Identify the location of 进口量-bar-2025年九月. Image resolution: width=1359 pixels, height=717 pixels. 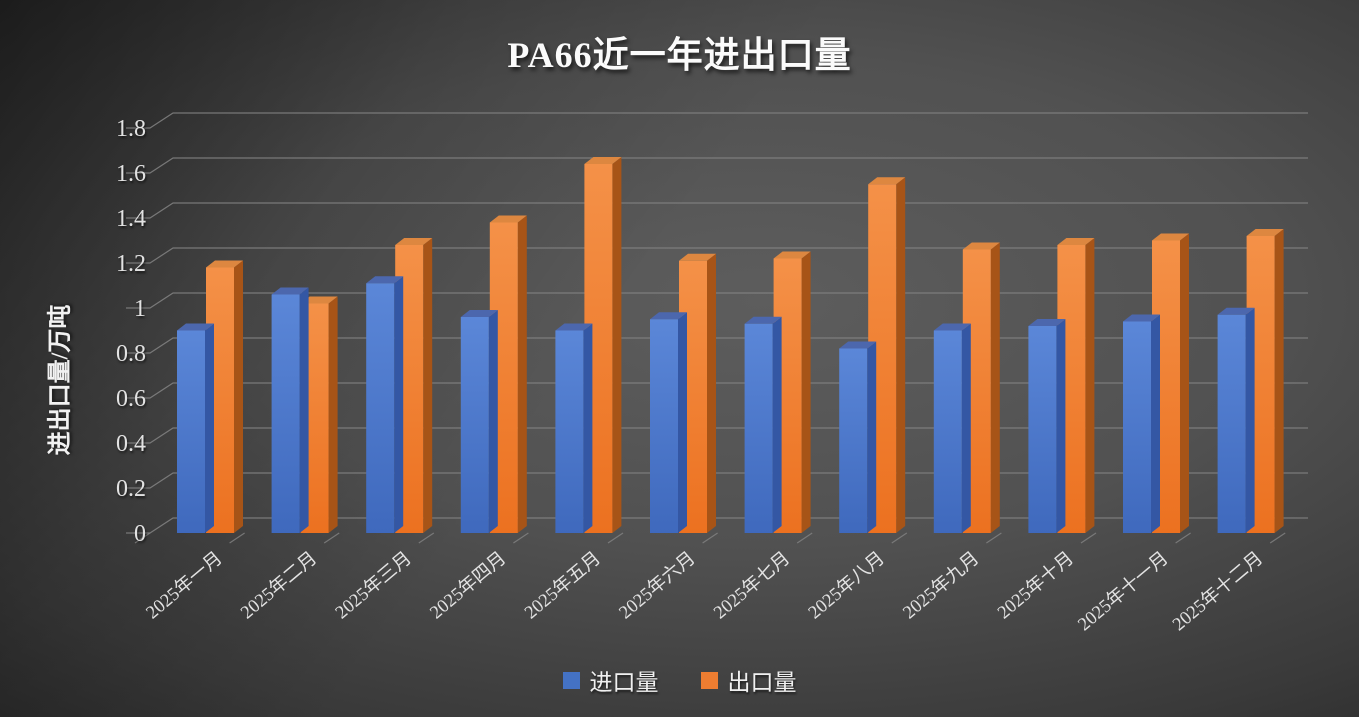
(952, 428).